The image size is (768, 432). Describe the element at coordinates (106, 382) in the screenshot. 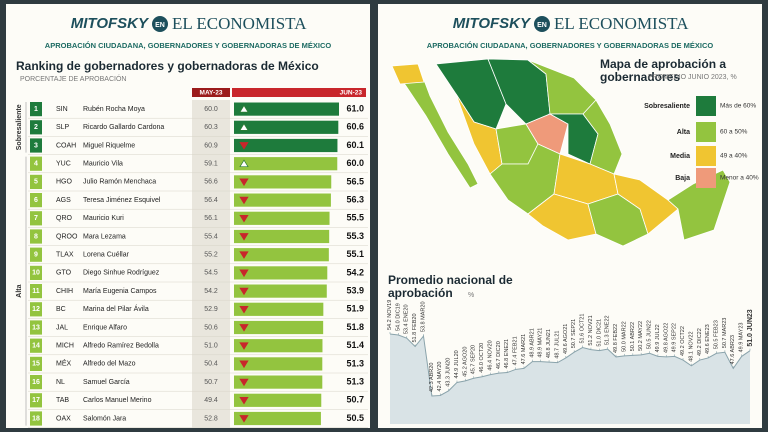

I see `governor: Samuel García` at that location.